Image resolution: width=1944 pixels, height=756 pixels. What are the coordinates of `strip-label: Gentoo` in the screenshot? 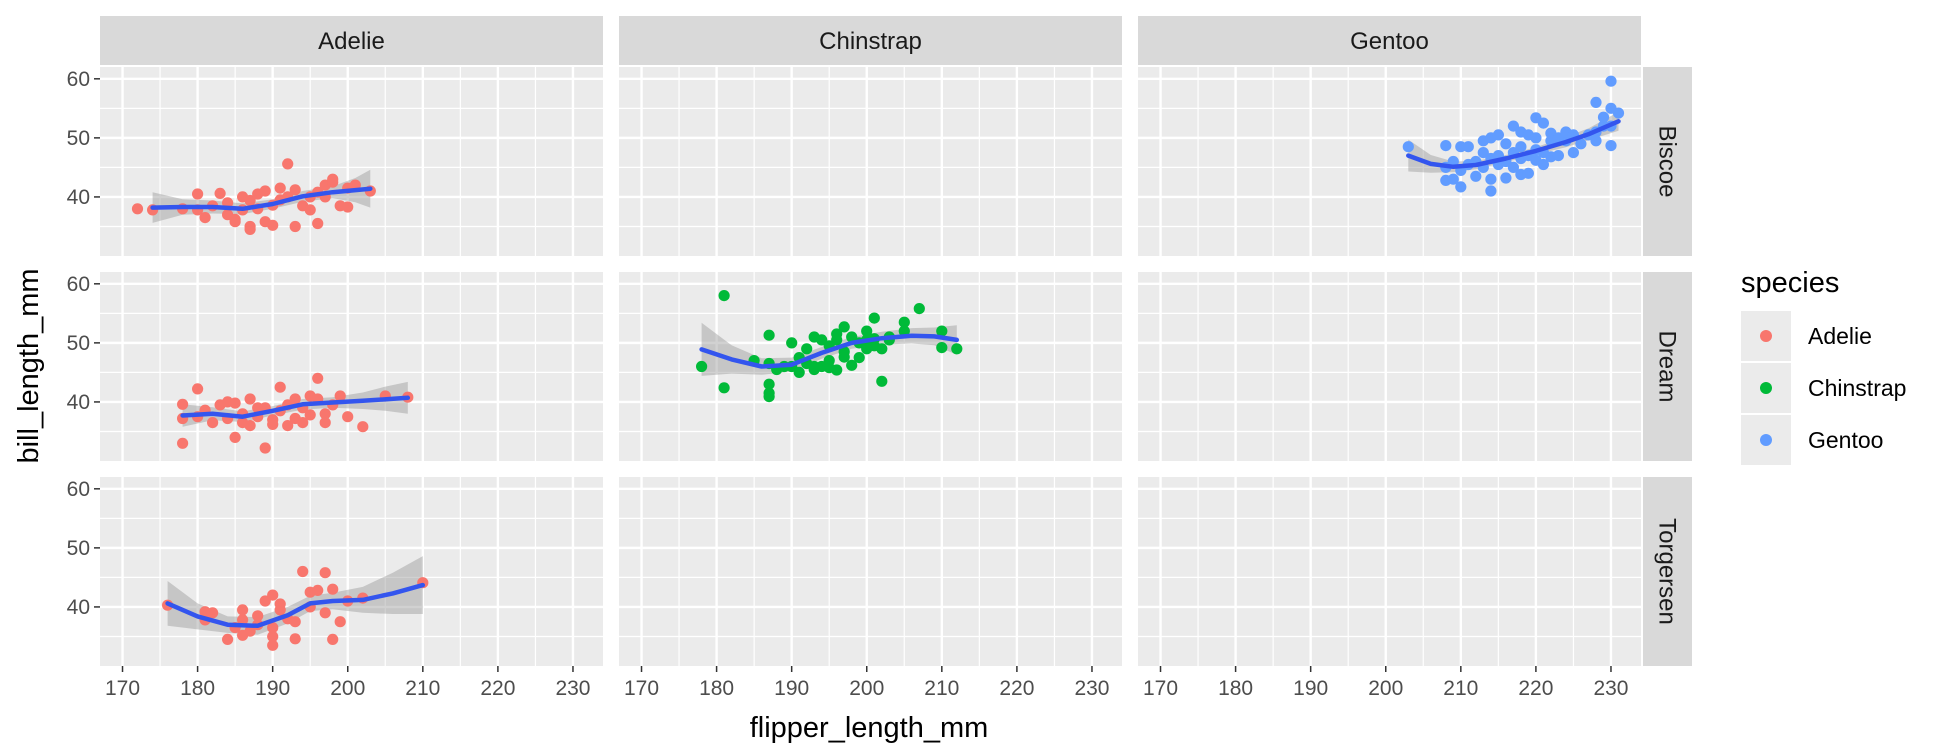 It's located at (1389, 41).